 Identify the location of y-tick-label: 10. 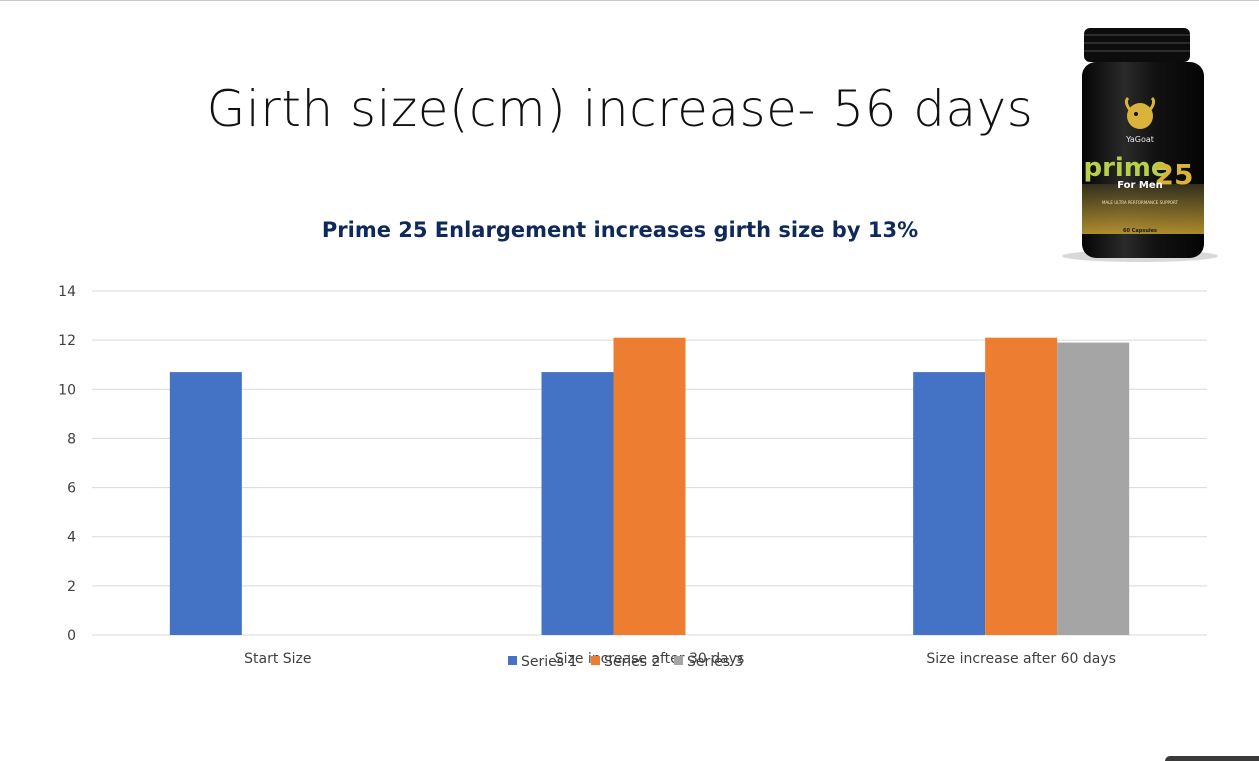
(67, 390).